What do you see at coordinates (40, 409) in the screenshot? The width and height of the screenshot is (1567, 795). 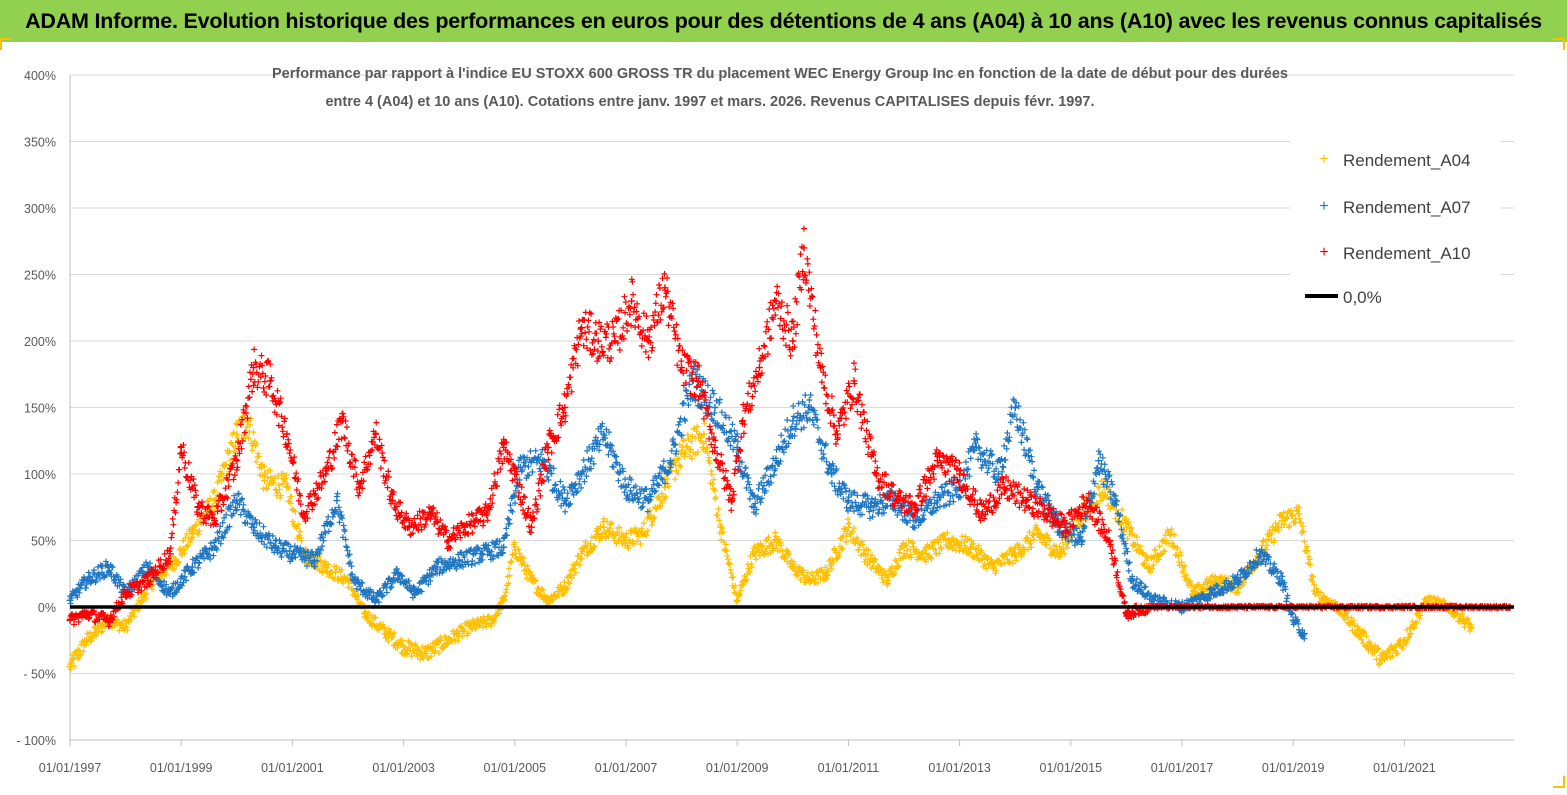 I see `y-tick-label: 150%` at bounding box center [40, 409].